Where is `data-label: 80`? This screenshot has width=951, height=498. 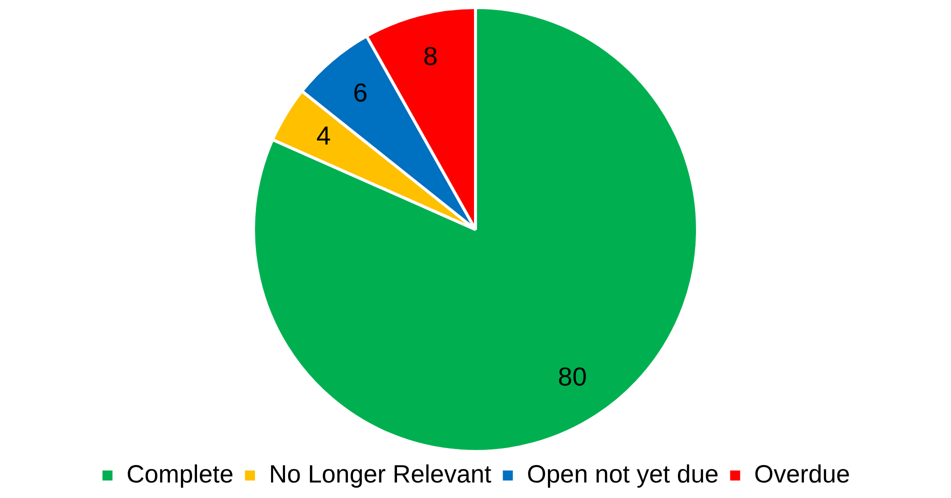
data-label: 80 is located at coordinates (572, 377).